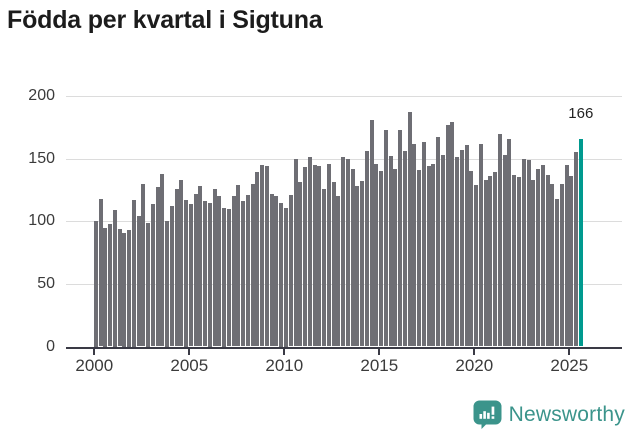 This screenshot has width=631, height=439. What do you see at coordinates (492, 417) in the screenshot?
I see `logo-exclamation-dot` at bounding box center [492, 417].